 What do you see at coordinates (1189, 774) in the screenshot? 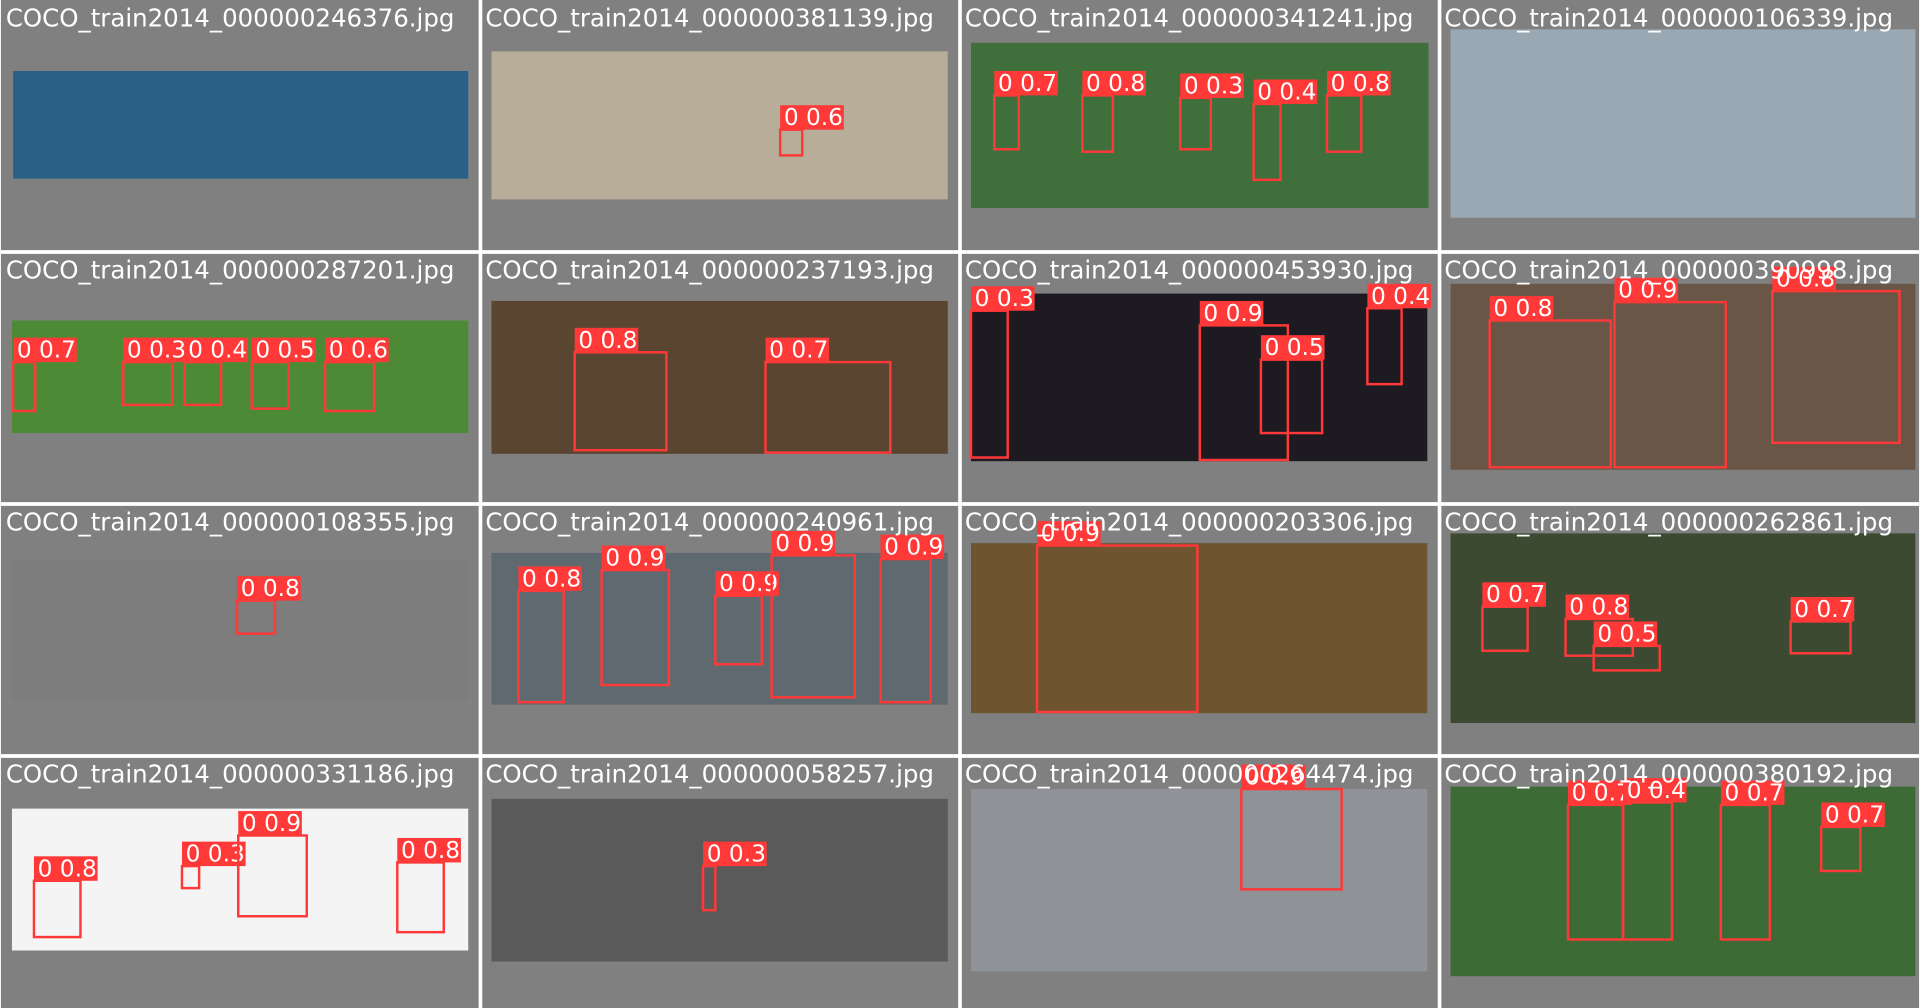
I see `filename: COCO_train2014_000000264474.jpg` at bounding box center [1189, 774].